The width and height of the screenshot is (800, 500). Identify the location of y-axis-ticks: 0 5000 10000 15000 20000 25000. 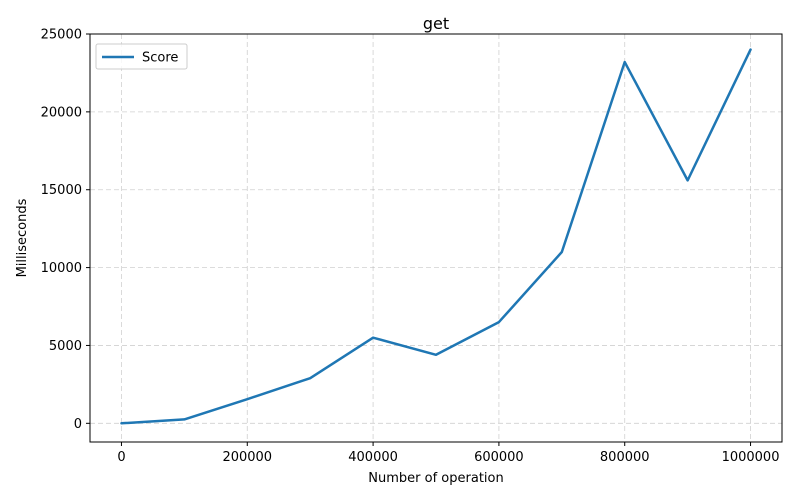
(65, 230).